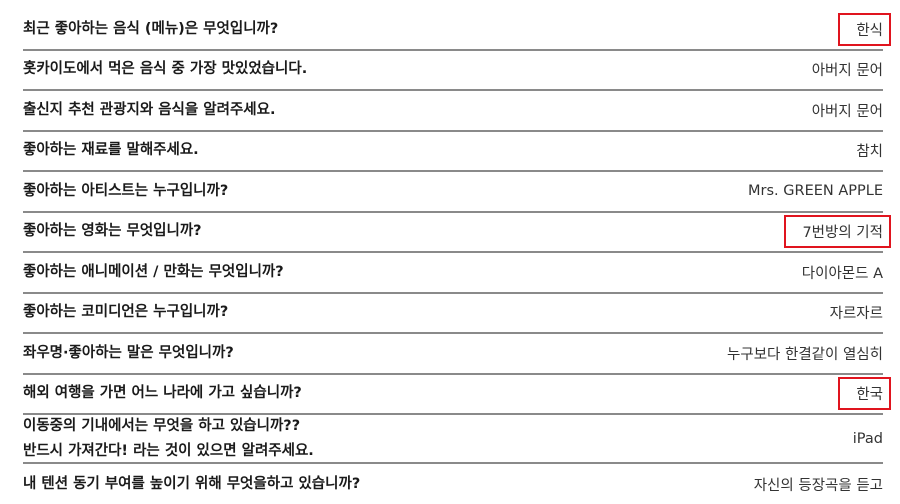 The width and height of the screenshot is (900, 504). I want to click on qa-row: 좋아하는 아티스트는 누구입니까? Mrs. GREEN APPLE, so click(453, 192).